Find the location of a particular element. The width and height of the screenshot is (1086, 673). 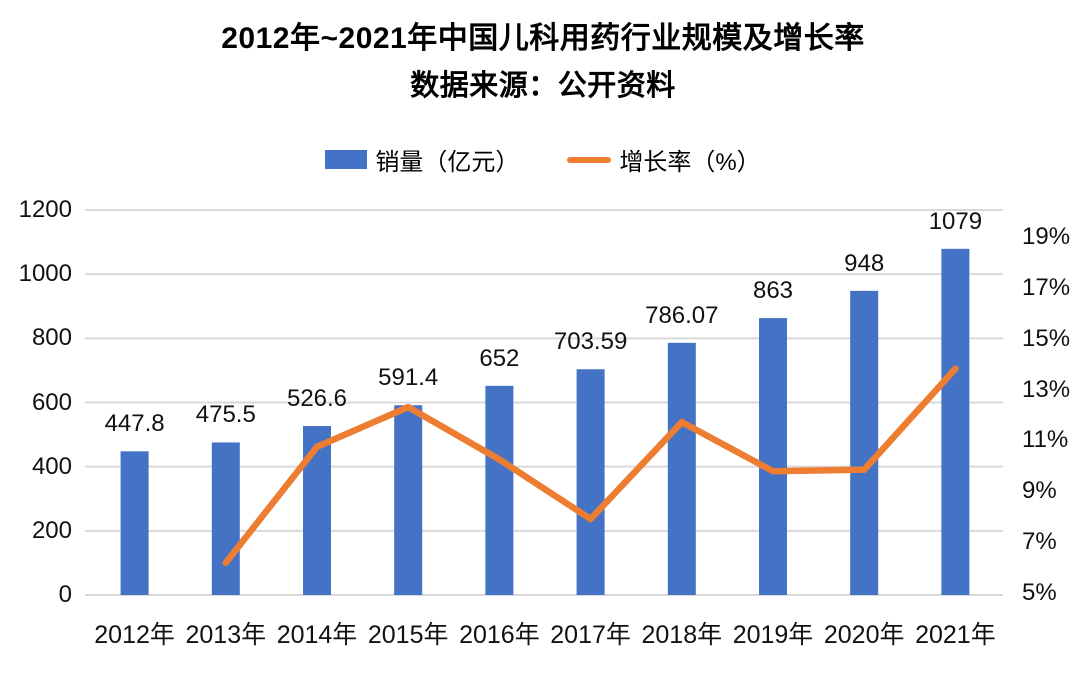

bar-value-label: 948 is located at coordinates (864, 263).